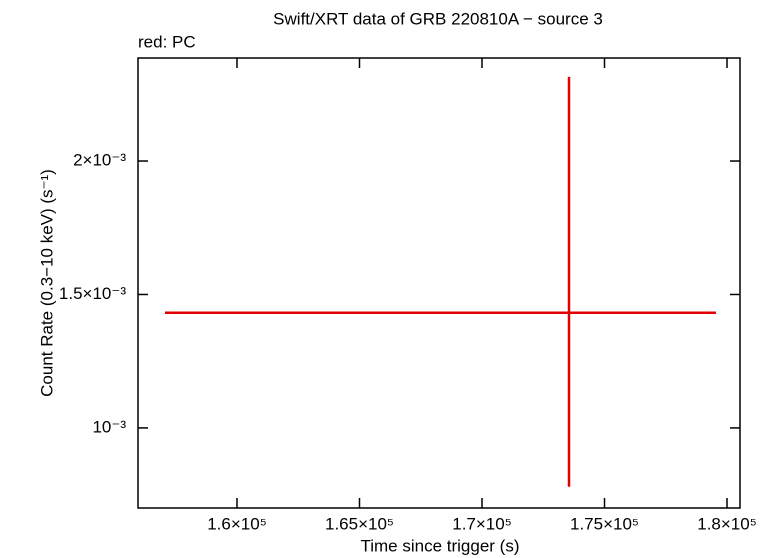 This screenshot has height=558, width=760. Describe the element at coordinates (92, 293) in the screenshot. I see `y-tick-label: 1.5×10⁻³` at that location.